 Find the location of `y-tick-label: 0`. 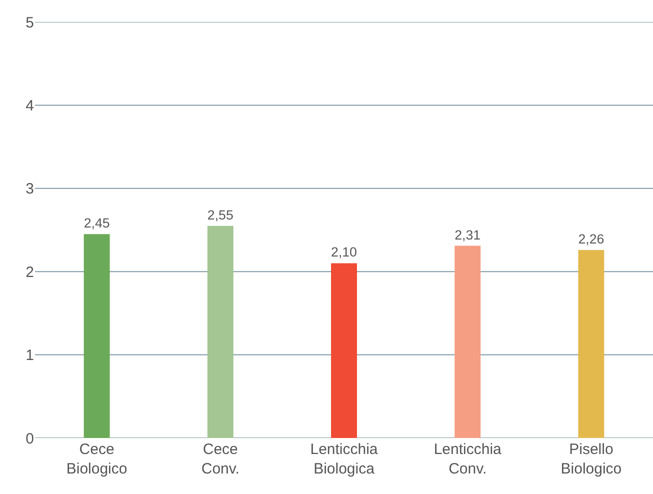

y-tick-label: 0 is located at coordinates (30, 439).